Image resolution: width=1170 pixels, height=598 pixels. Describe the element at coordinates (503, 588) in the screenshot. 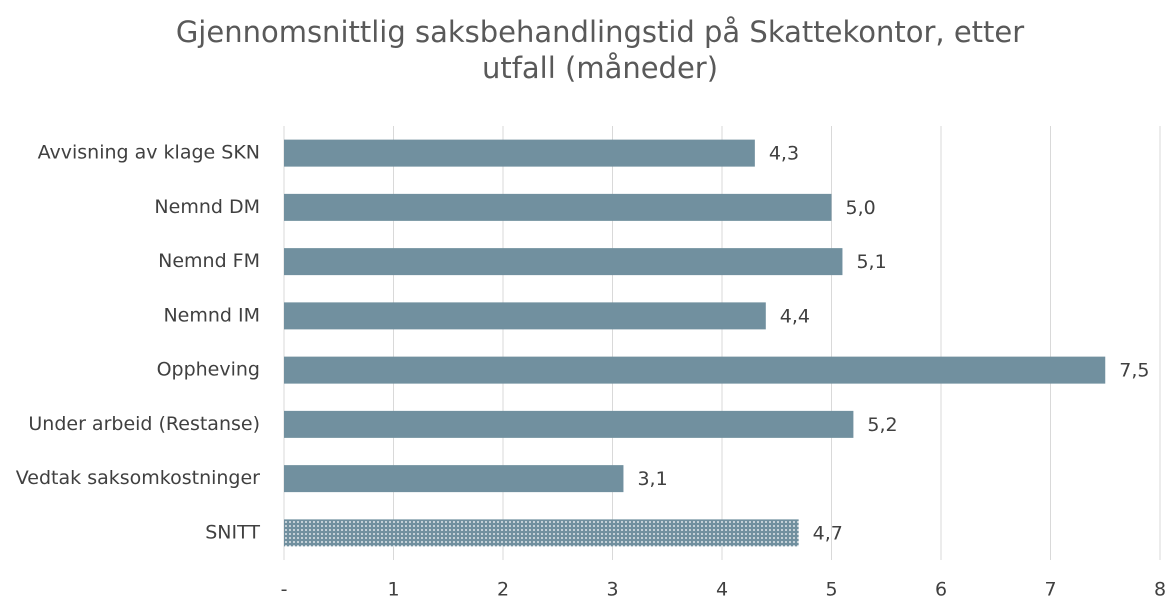

I see `x-tick-label: 2` at that location.